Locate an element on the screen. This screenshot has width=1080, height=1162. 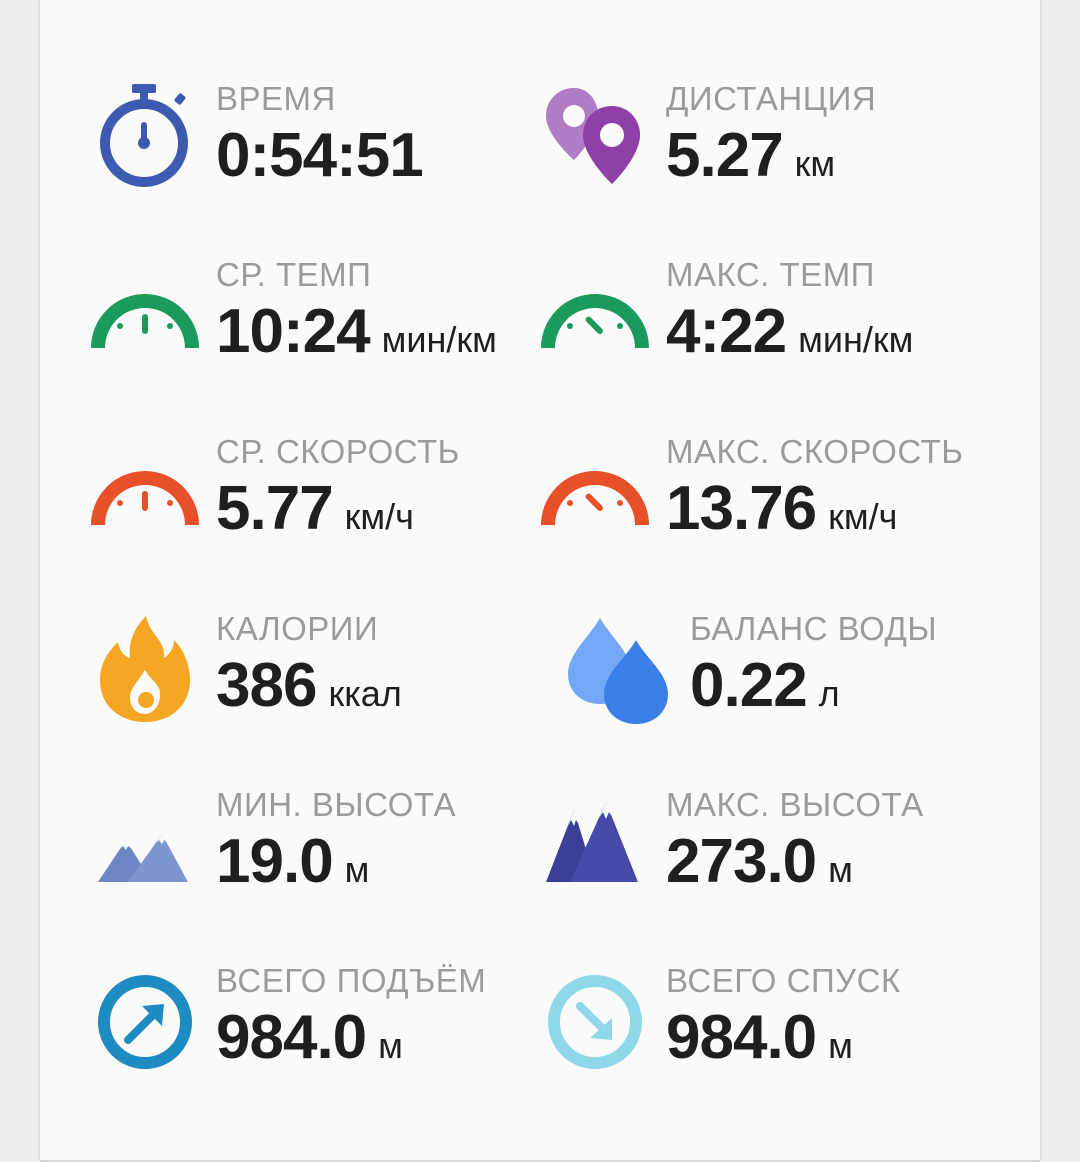
descent-arrow-icon is located at coordinates (595, 1022).